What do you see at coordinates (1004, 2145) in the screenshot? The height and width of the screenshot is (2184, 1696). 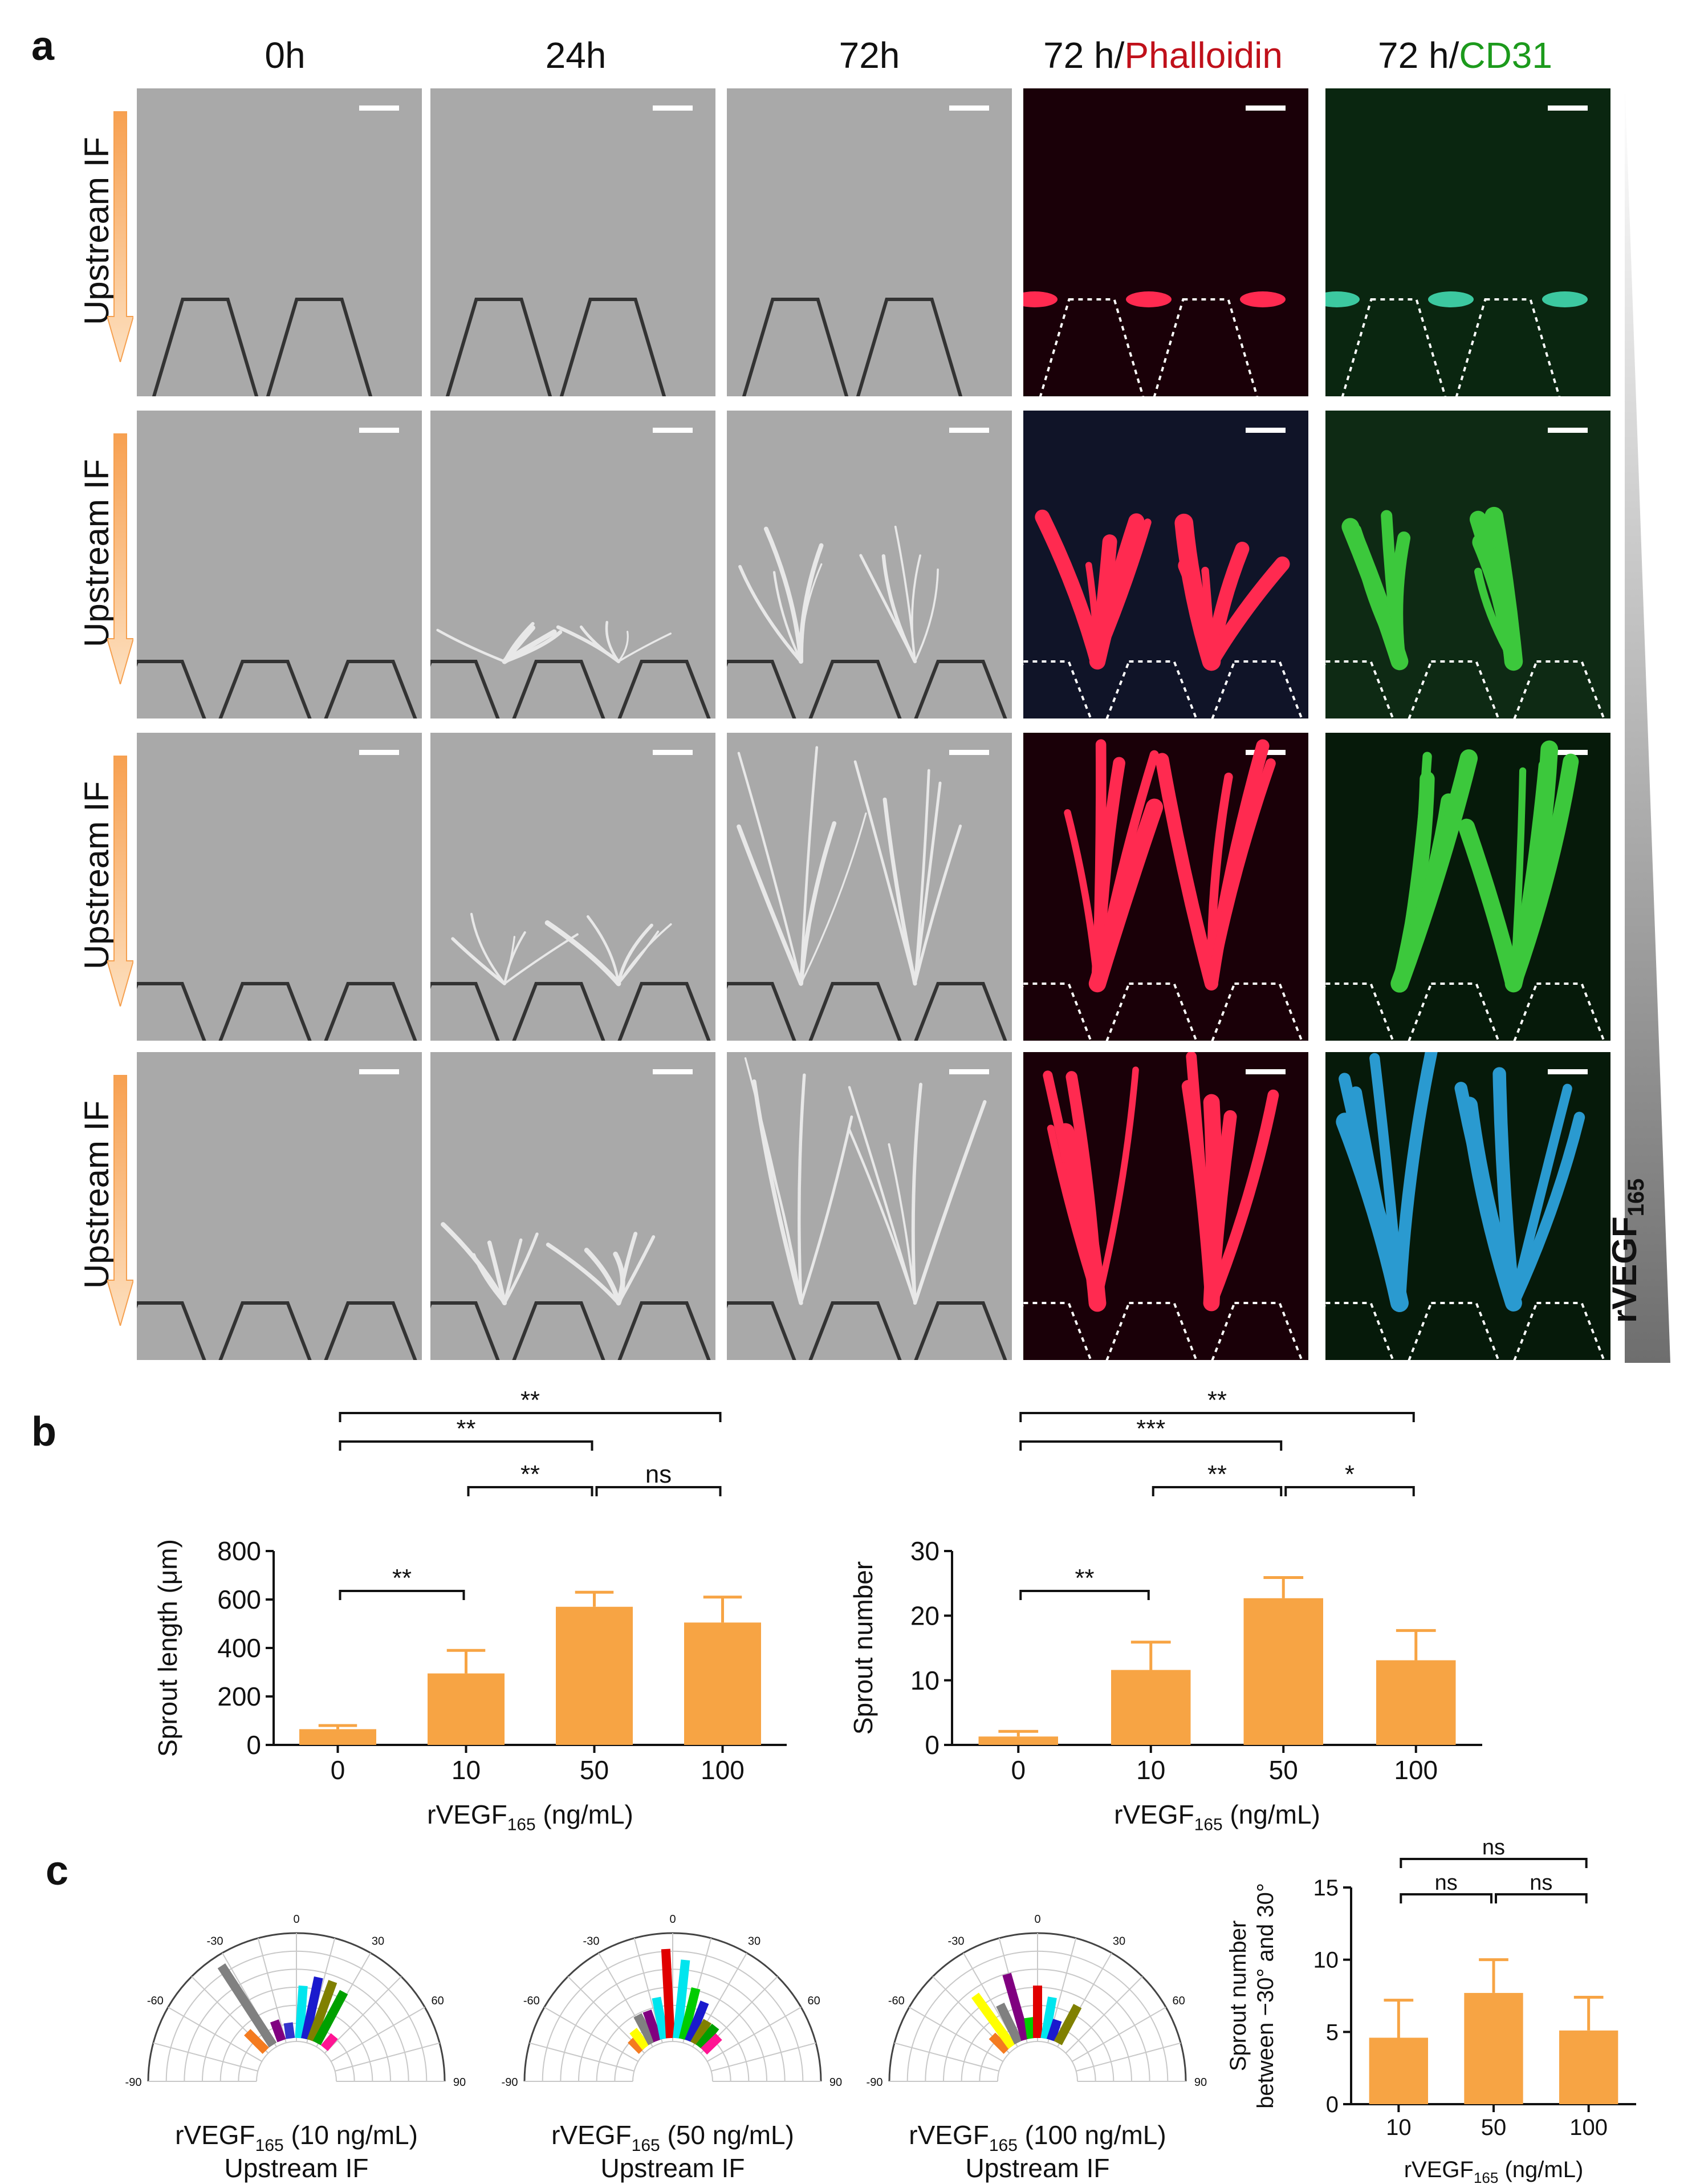 I see `polar-caption-sub: 165` at bounding box center [1004, 2145].